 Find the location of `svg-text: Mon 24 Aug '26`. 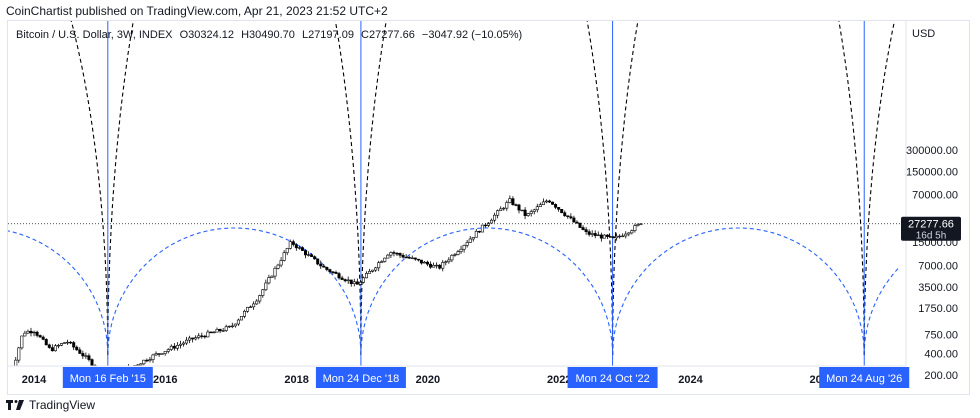

svg-text: Mon 24 Aug '26 is located at coordinates (864, 379).